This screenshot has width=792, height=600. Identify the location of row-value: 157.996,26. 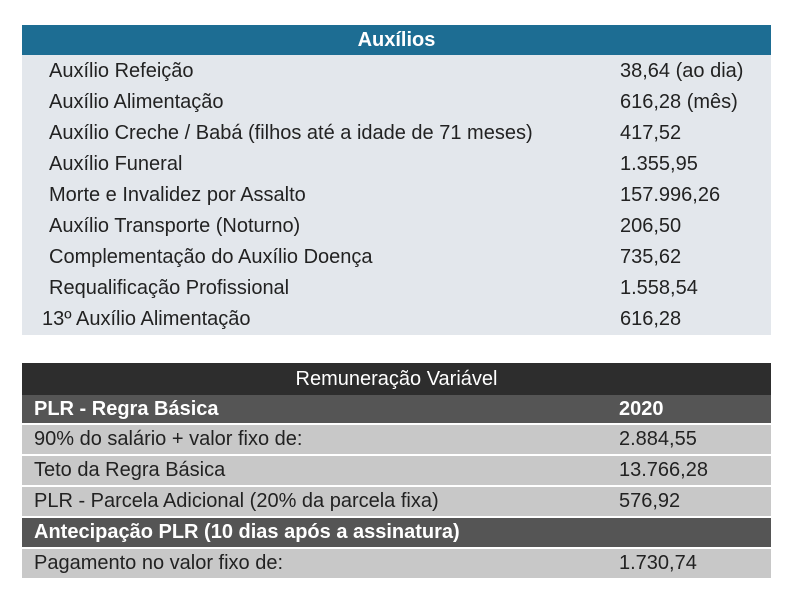
(670, 195).